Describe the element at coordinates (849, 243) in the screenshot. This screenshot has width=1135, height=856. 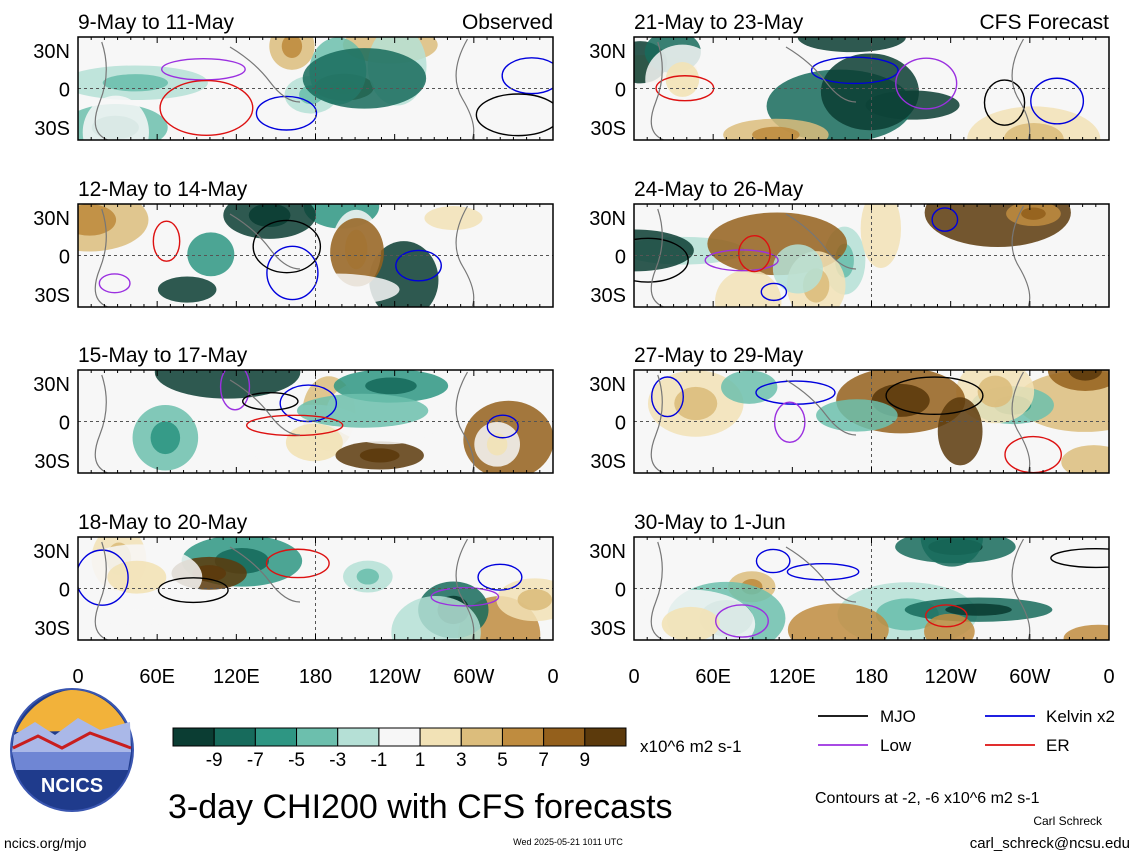
I see `map-panel: 30N 0 30S 24-May to 26-May` at that location.